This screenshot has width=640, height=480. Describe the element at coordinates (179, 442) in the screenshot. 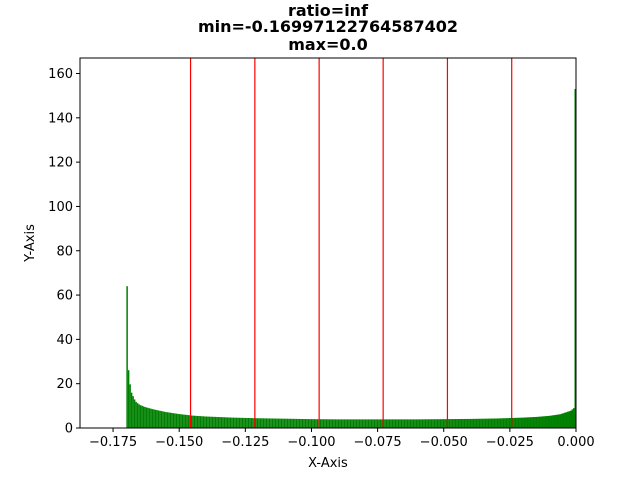

I see `x-tick-label: −0.150` at that location.